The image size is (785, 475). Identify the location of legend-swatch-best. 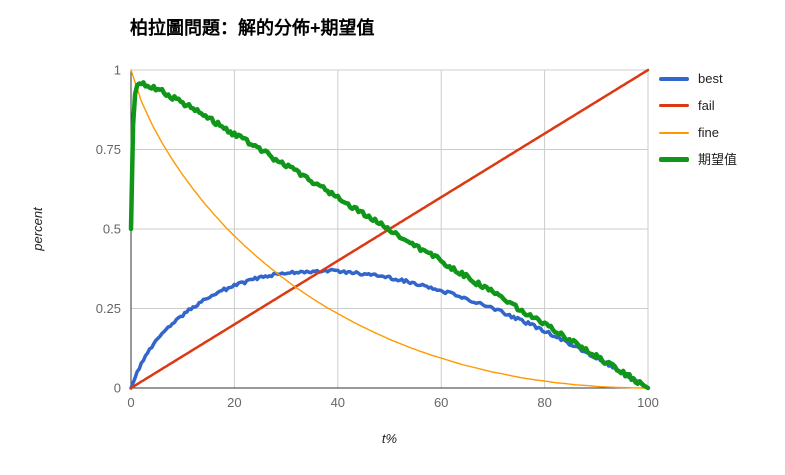
(674, 78).